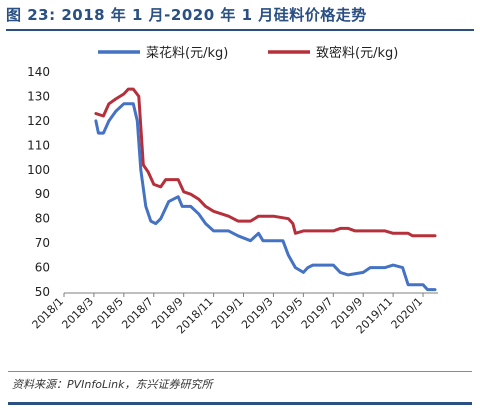 This screenshot has width=480, height=410. What do you see at coordinates (38, 72) in the screenshot?
I see `y-tick-label: 140` at bounding box center [38, 72].